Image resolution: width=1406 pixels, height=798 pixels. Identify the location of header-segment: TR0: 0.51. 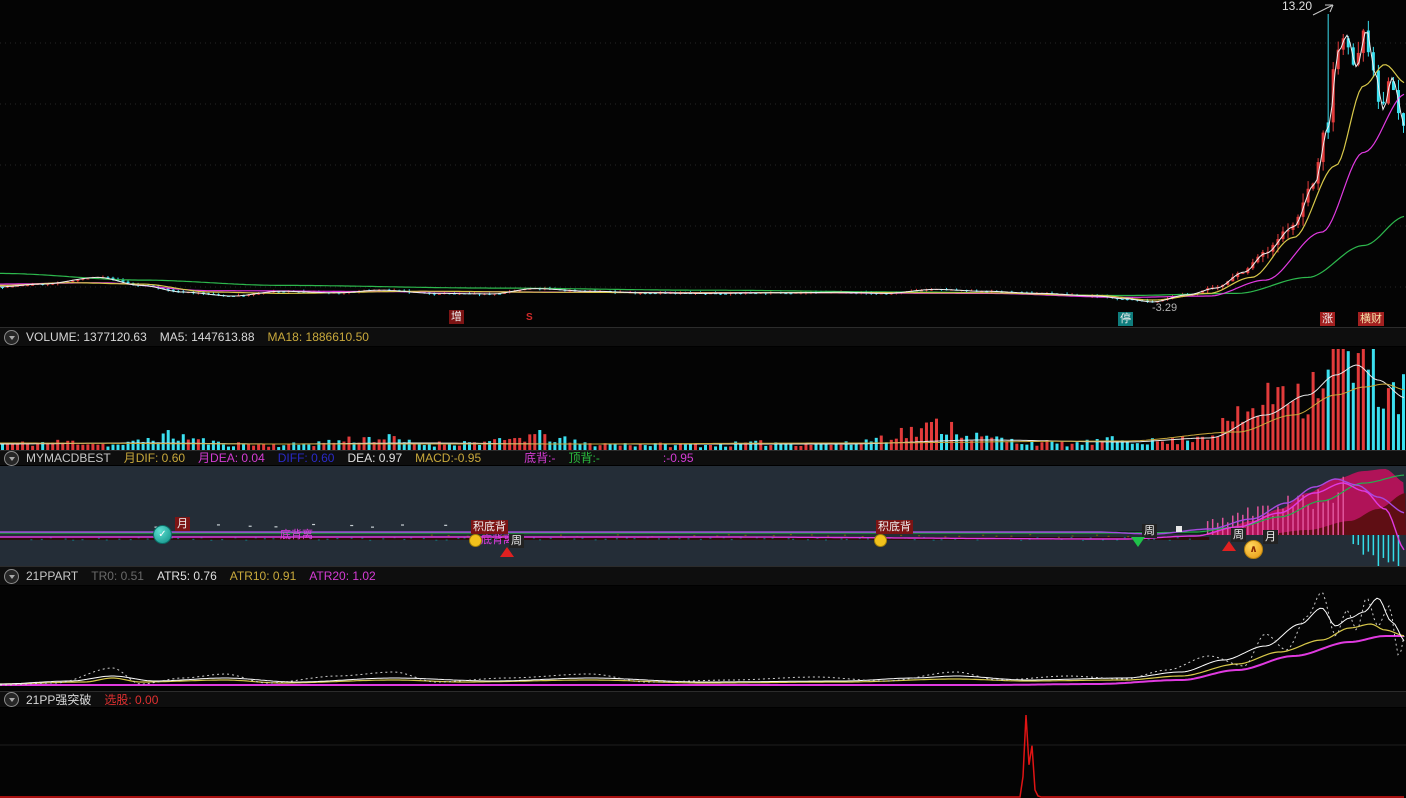
(117, 576).